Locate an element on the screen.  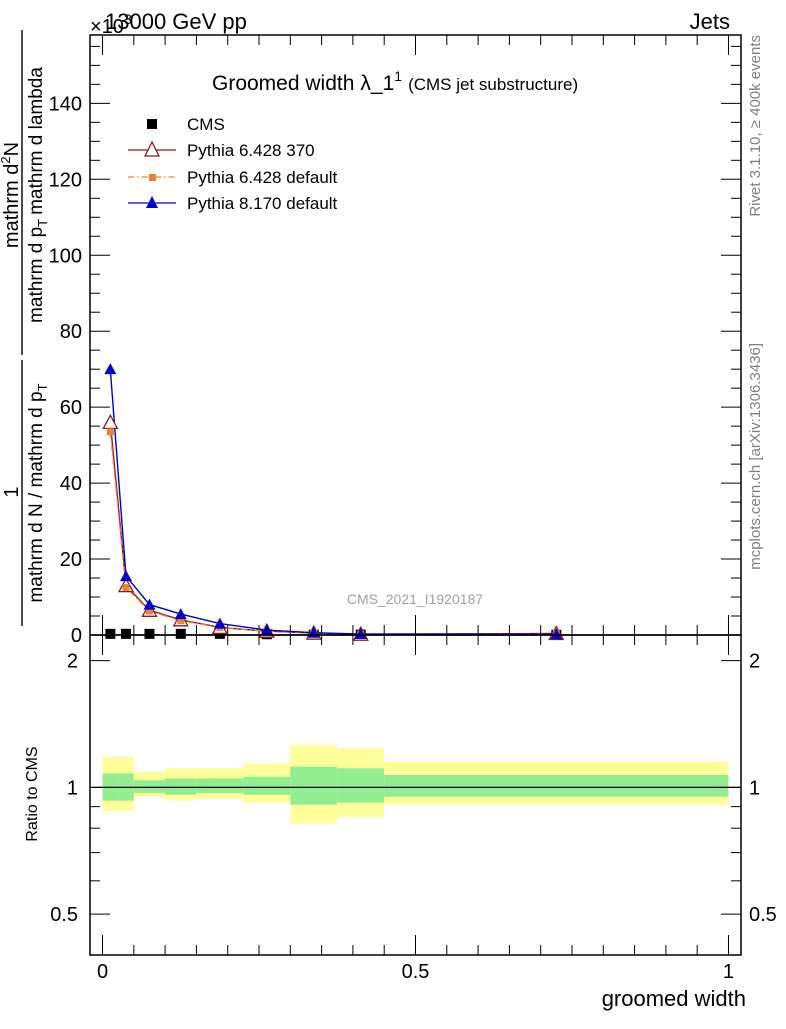
legend-label-pythia6-370: Pythia 6.428 370 is located at coordinates (251, 150).